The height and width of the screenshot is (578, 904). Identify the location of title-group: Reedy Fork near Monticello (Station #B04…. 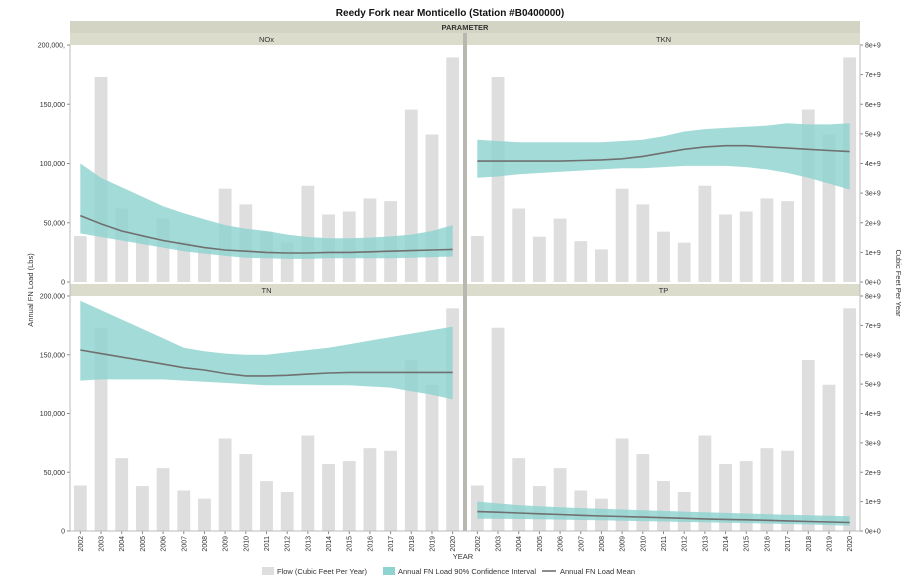
(450, 13).